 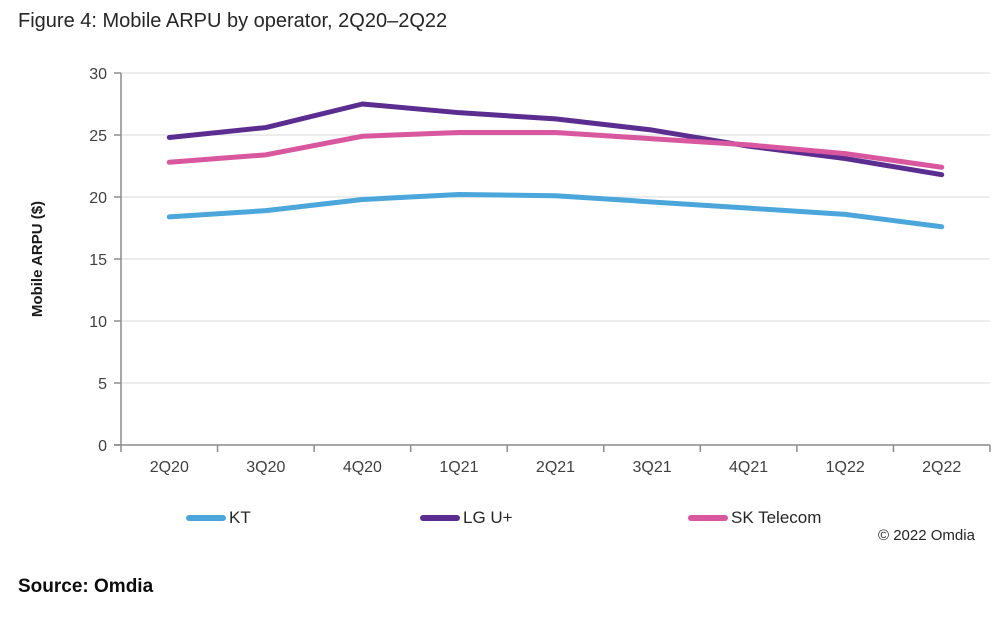 What do you see at coordinates (98, 198) in the screenshot?
I see `y-tick-label: 20` at bounding box center [98, 198].